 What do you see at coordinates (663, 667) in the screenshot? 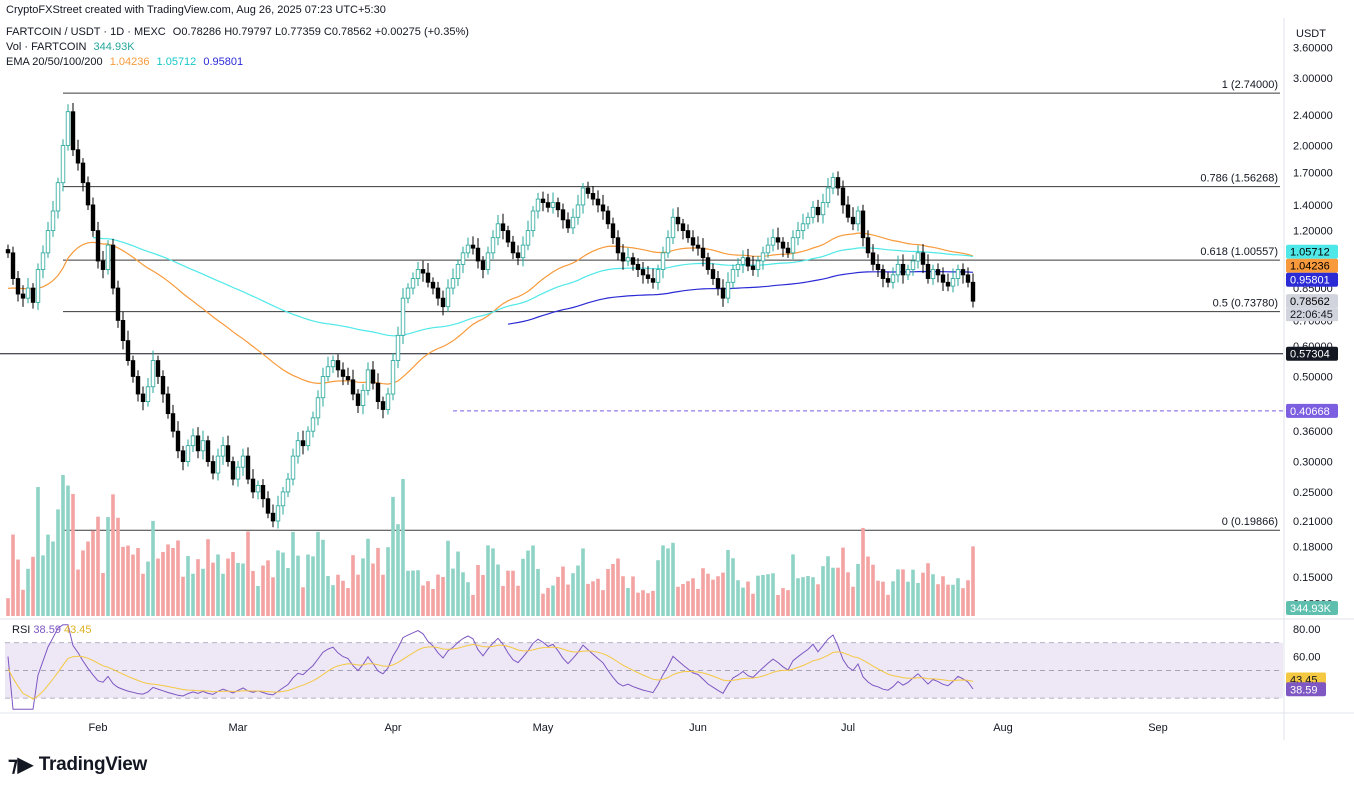
I see `rsi-pane: 80.00 60.00` at bounding box center [663, 667].